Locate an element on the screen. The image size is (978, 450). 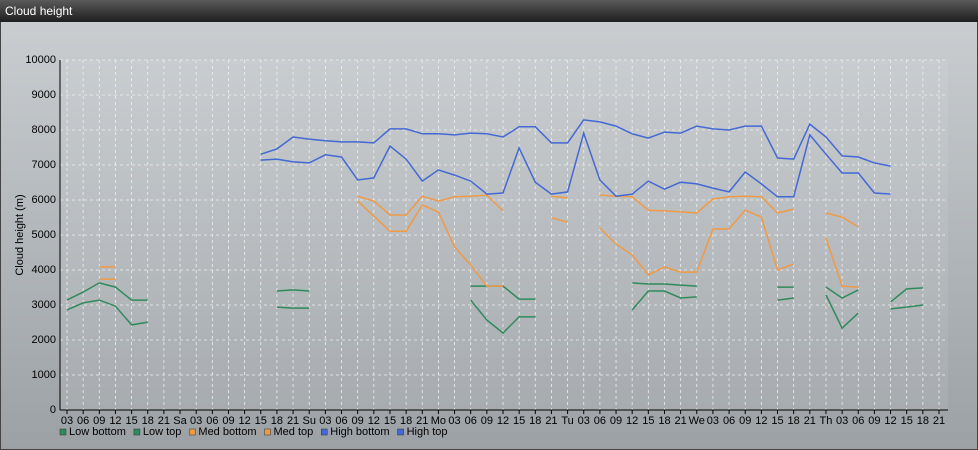
y-axis-label: Cloud height (m) is located at coordinates (20, 234).